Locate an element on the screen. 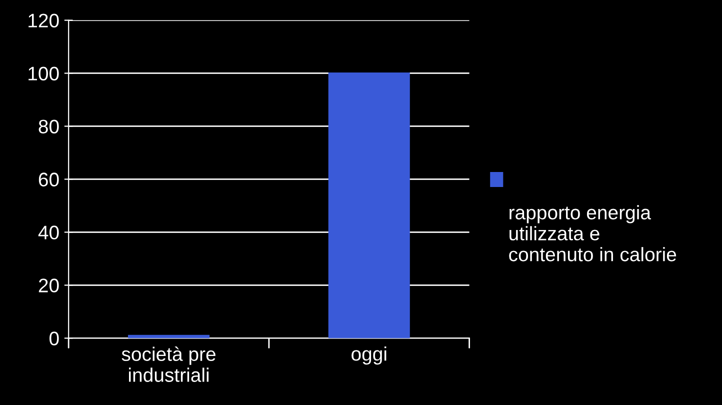 The image size is (722, 405). x-tick-label: società pre industriali is located at coordinates (169, 364).